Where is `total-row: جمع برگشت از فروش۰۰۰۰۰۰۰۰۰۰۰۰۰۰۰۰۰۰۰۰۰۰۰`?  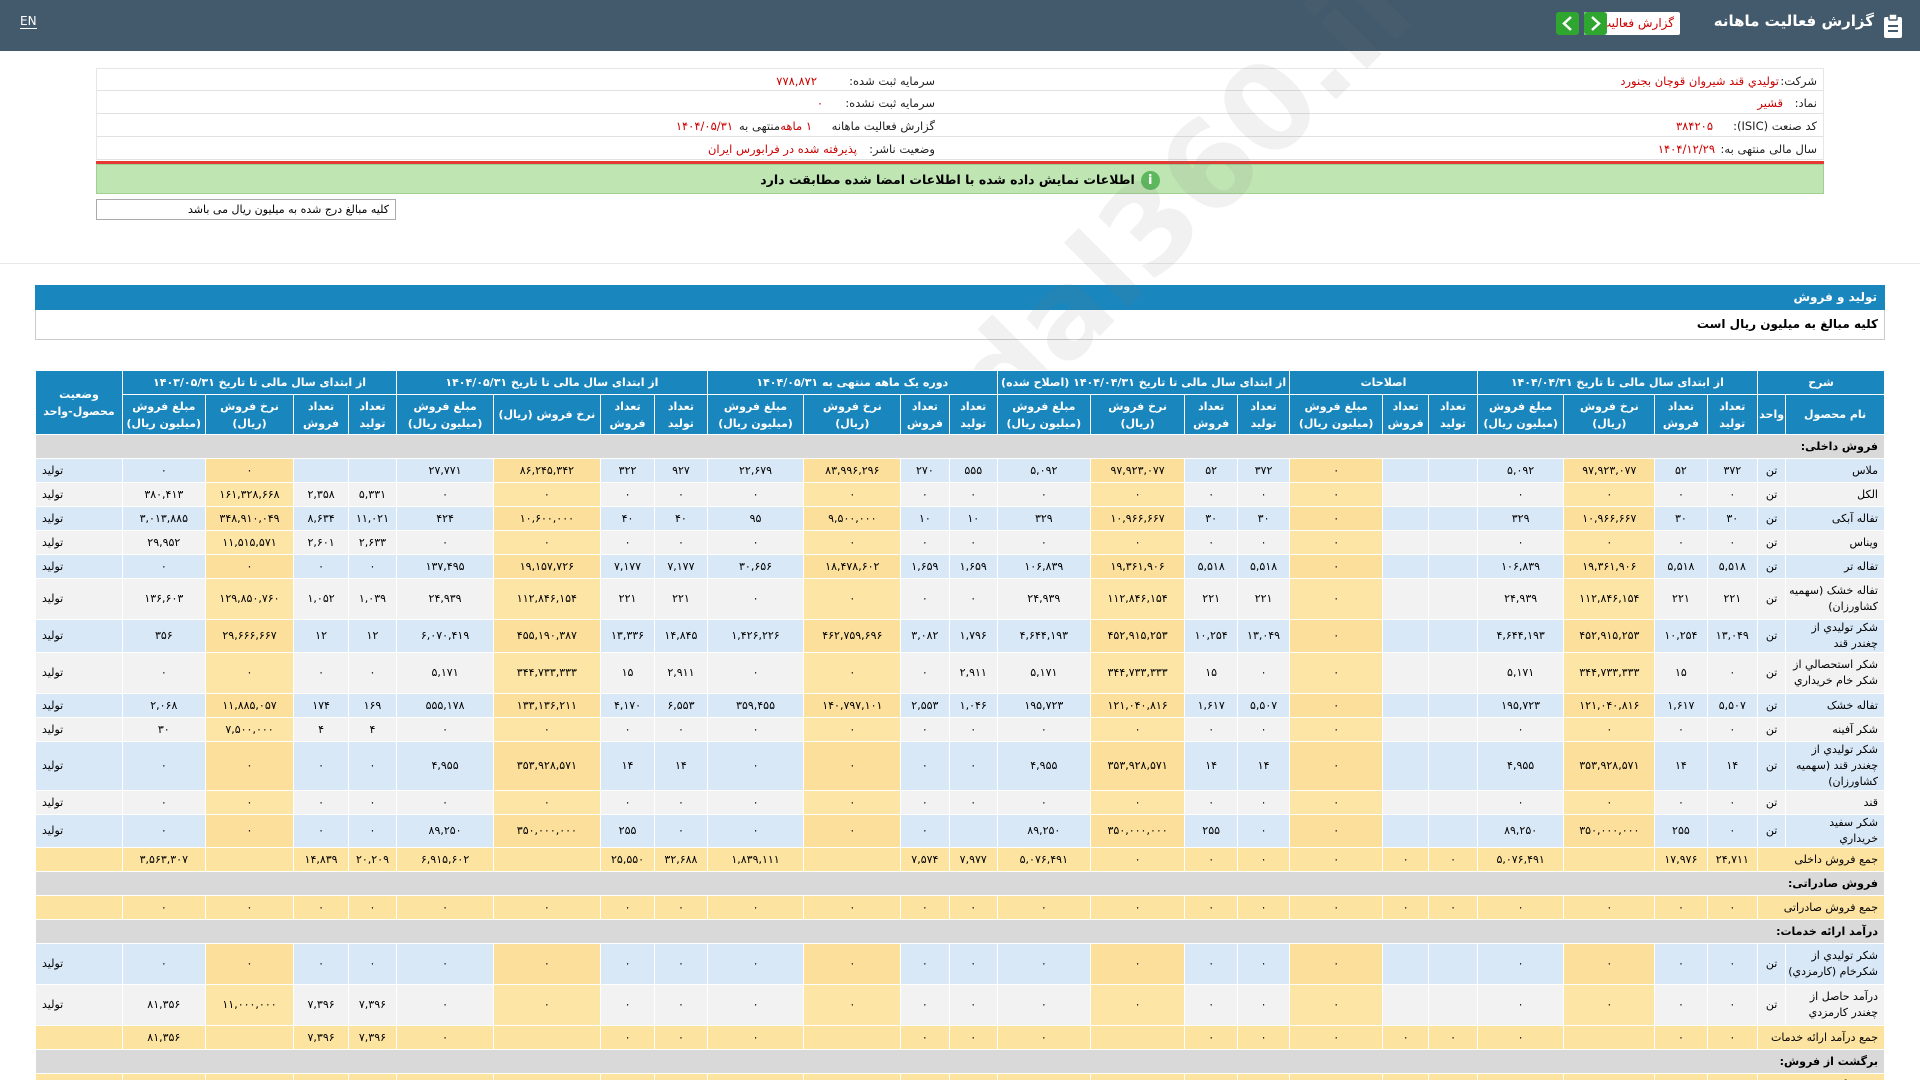 total-row: جمع برگشت از فروش۰۰۰۰۰۰۰۰۰۰۰۰۰۰۰۰۰۰۰۰۰۰۰ is located at coordinates (960, 1076).